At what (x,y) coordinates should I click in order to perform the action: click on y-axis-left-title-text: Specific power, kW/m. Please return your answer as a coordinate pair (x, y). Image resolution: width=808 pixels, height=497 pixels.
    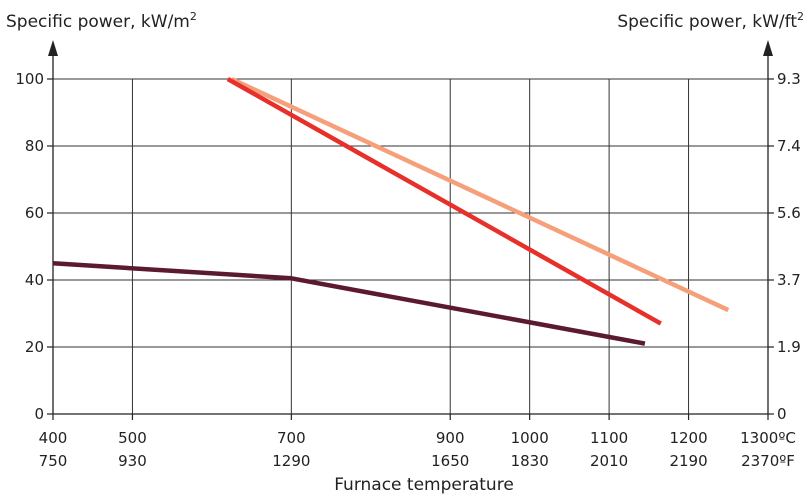
    Looking at the image, I should click on (98, 22).